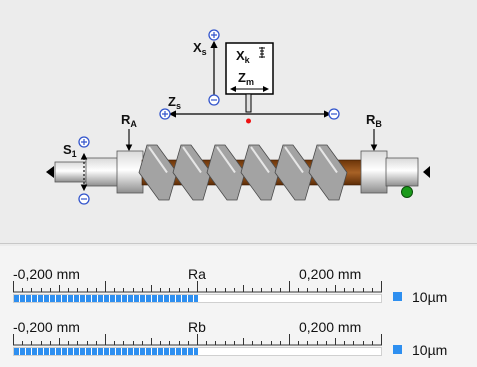 This screenshot has width=477, height=367. Describe the element at coordinates (197, 274) in the screenshot. I see `gauge-name: Ra` at that location.